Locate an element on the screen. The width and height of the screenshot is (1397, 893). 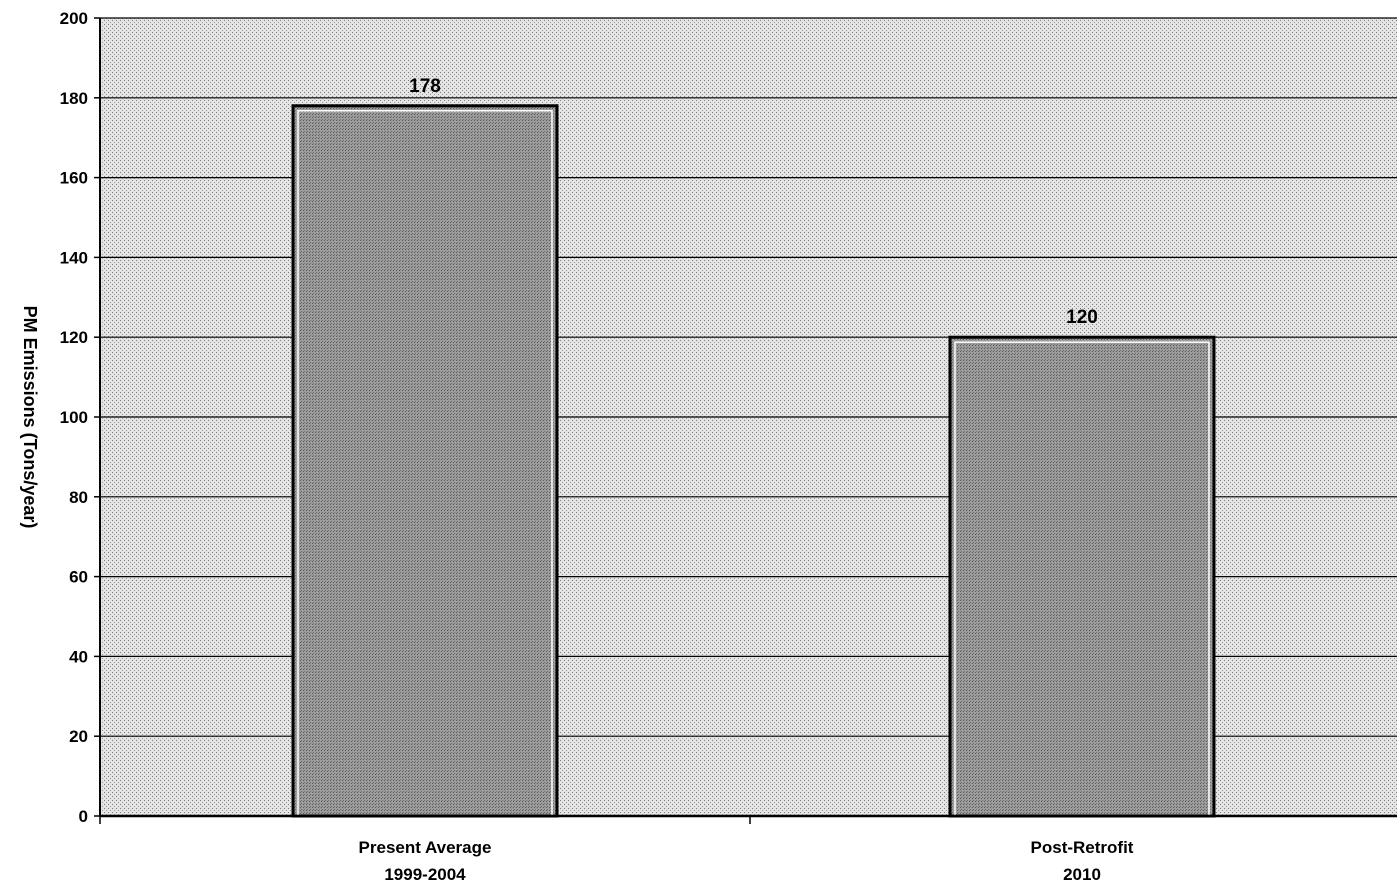
y-tick-label: 120 is located at coordinates (74, 337).